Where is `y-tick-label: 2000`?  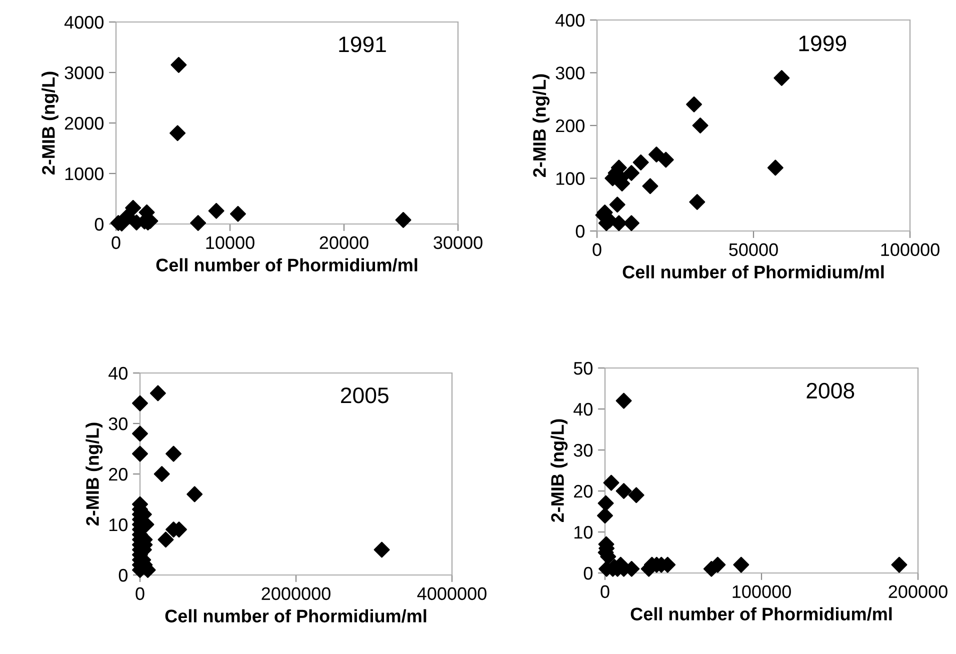
y-tick-label: 2000 is located at coordinates (84, 123).